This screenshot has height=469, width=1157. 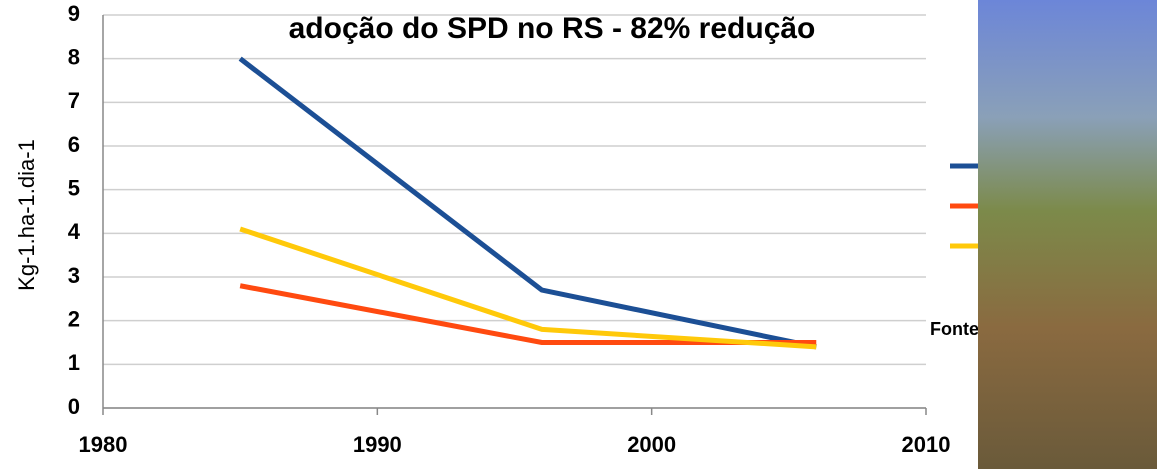 I want to click on y-tick-label: 3, so click(x=74, y=275).